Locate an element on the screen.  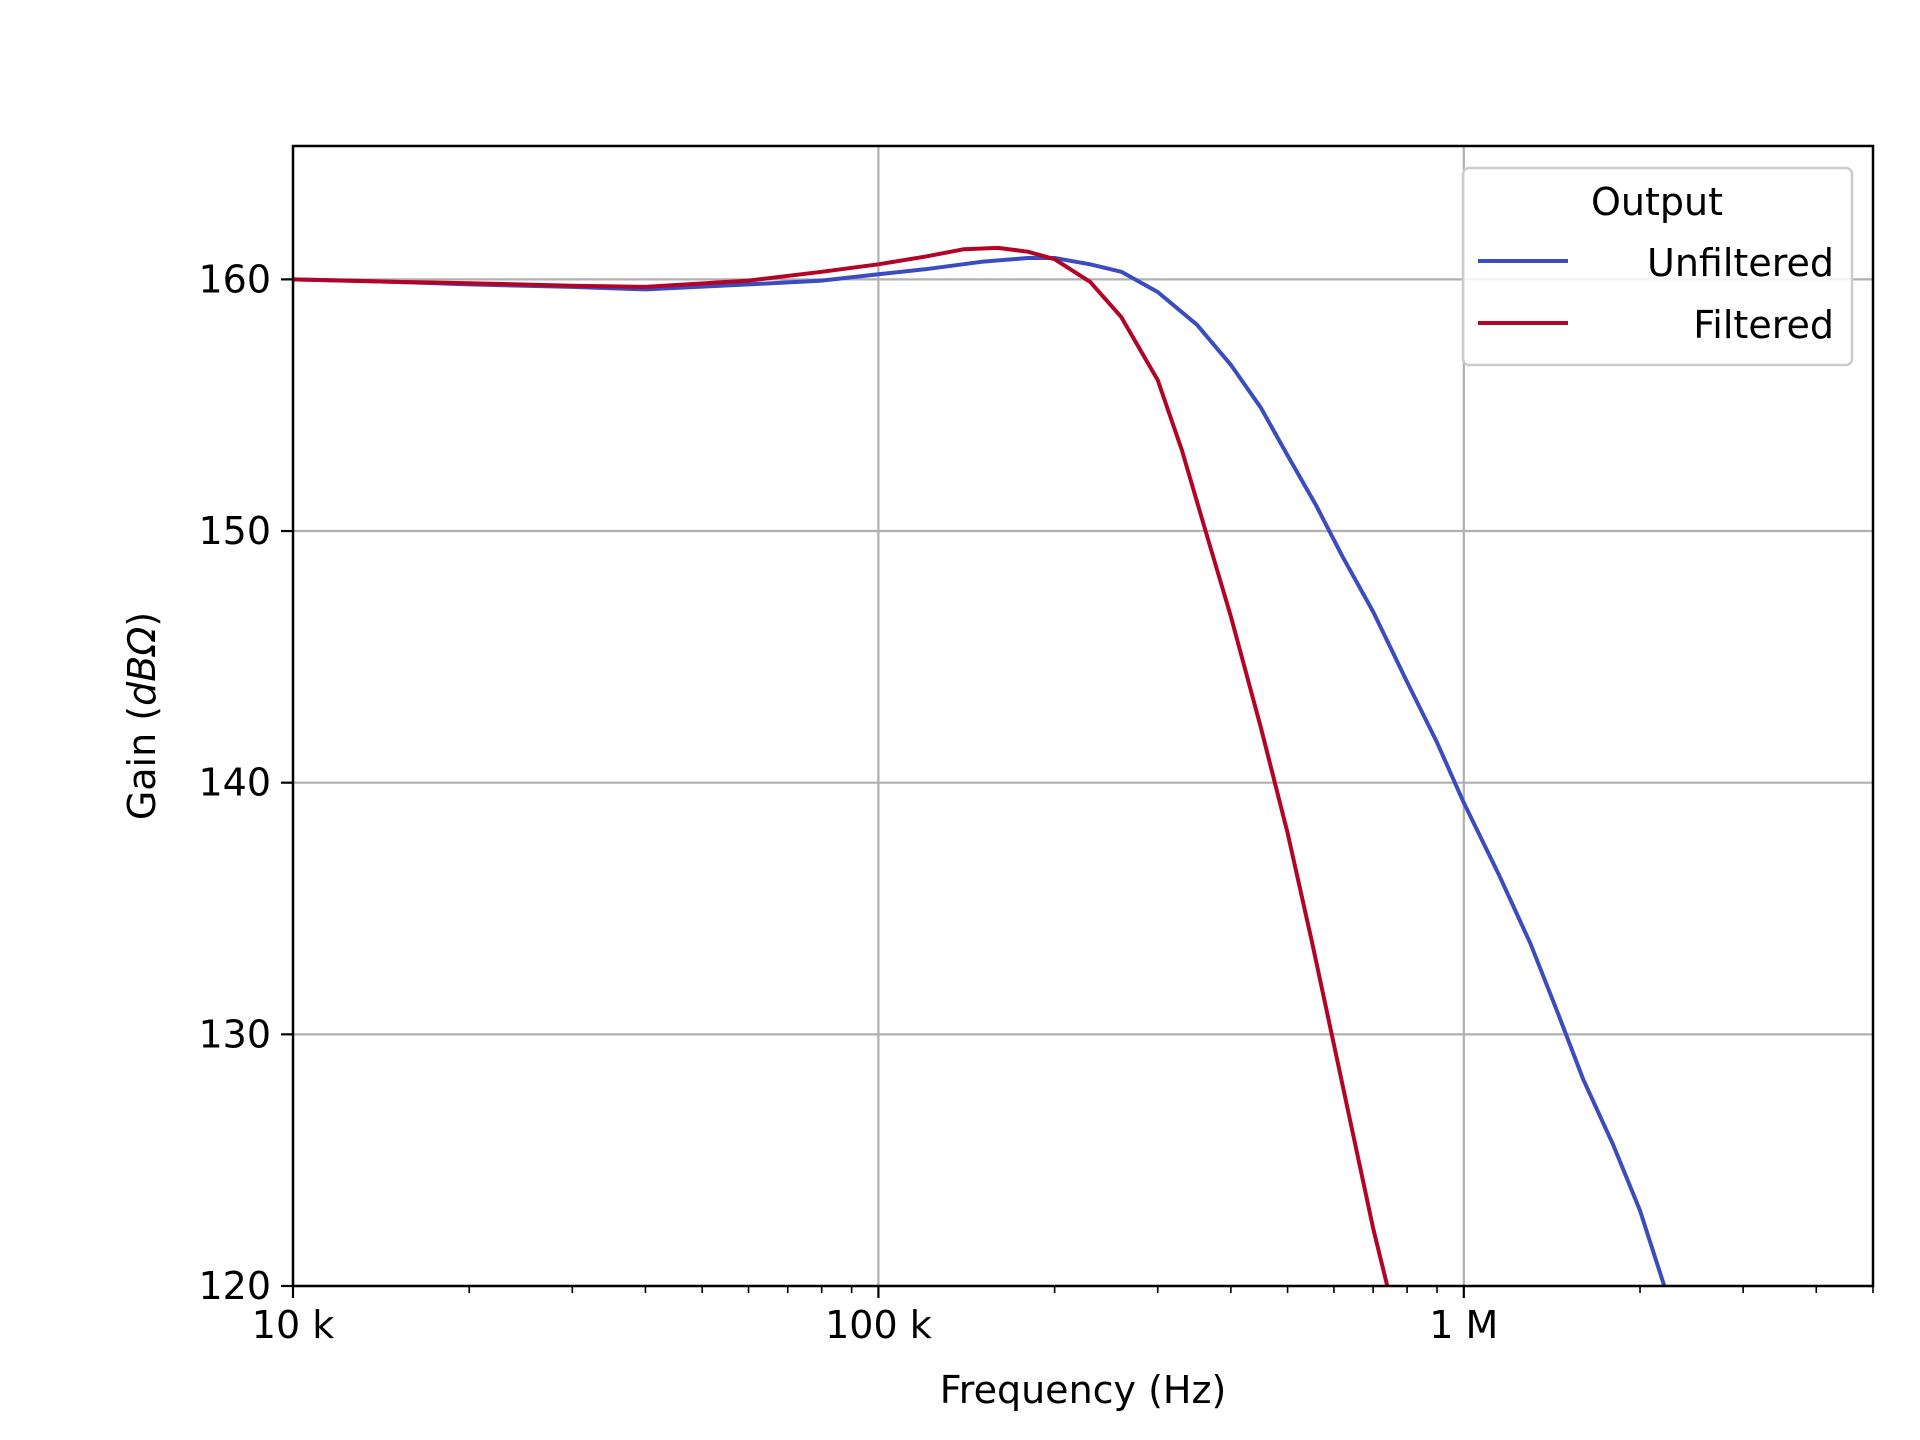
x-tick-label: 10 k is located at coordinates (293, 1325).